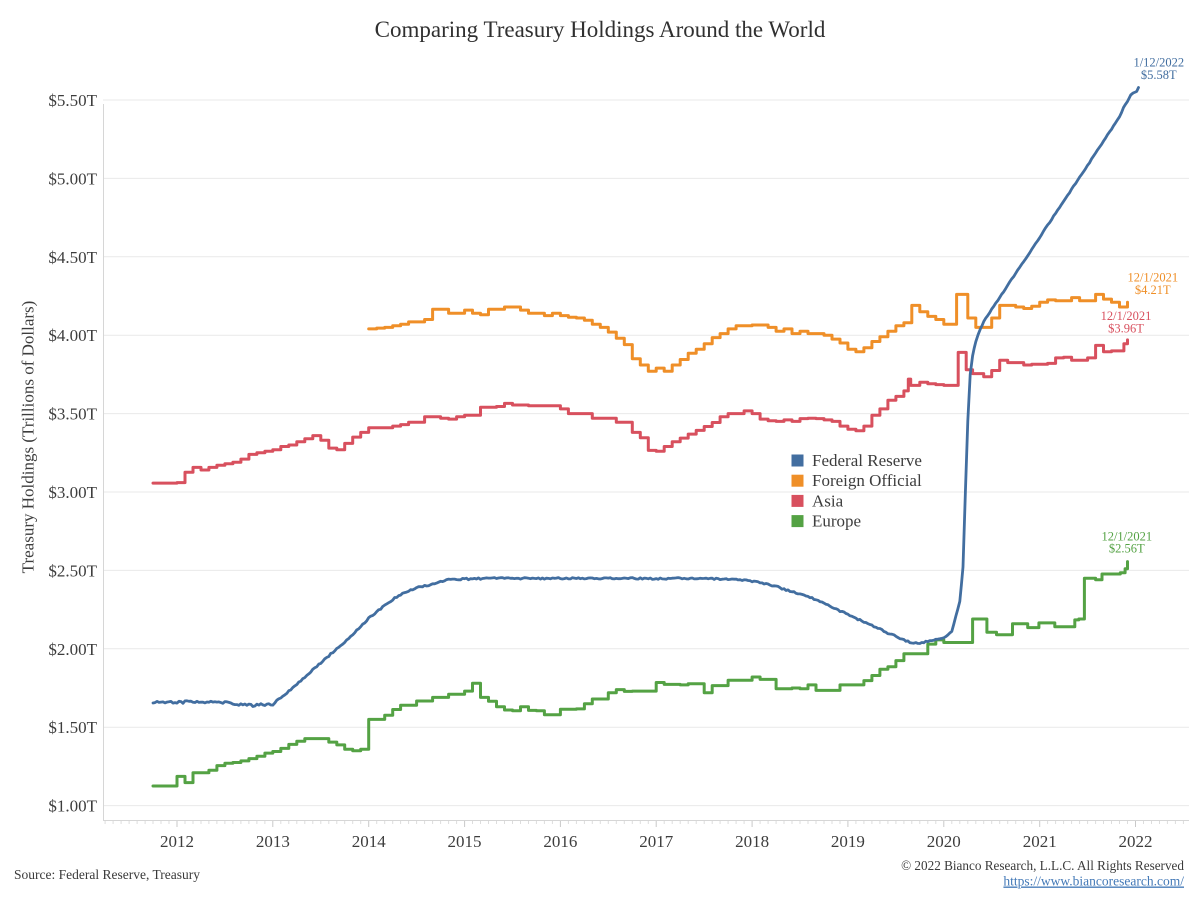  Describe the element at coordinates (107, 874) in the screenshot. I see `svg-text:Source: Federal Reserve, Treas: Source: Federal Reserve, Treasury` at that location.